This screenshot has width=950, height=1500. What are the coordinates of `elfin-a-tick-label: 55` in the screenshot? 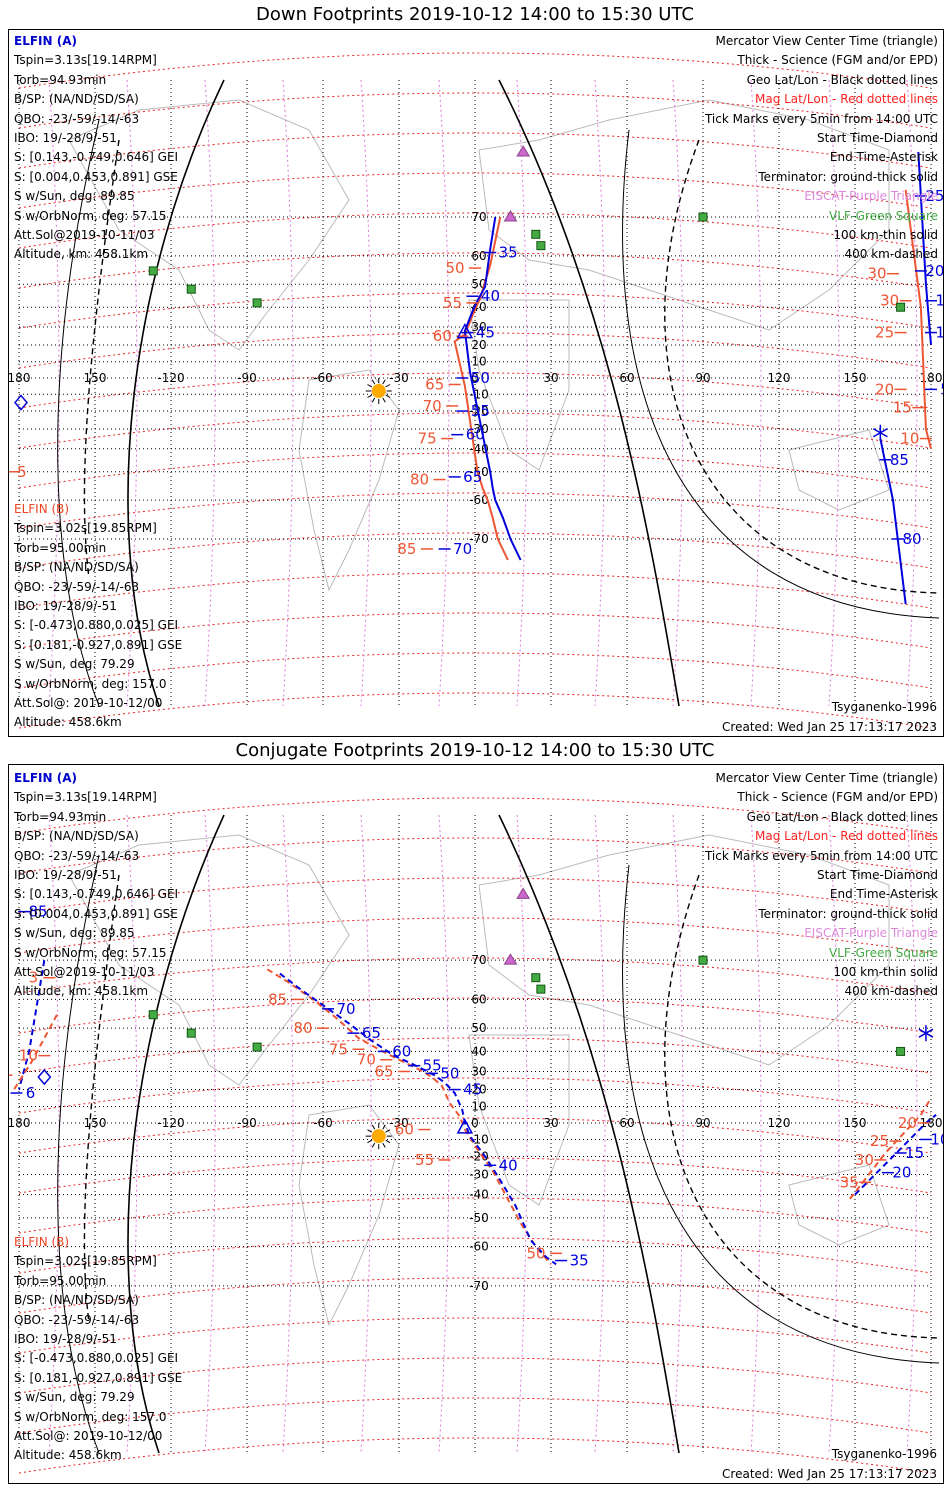 It's located at (480, 411).